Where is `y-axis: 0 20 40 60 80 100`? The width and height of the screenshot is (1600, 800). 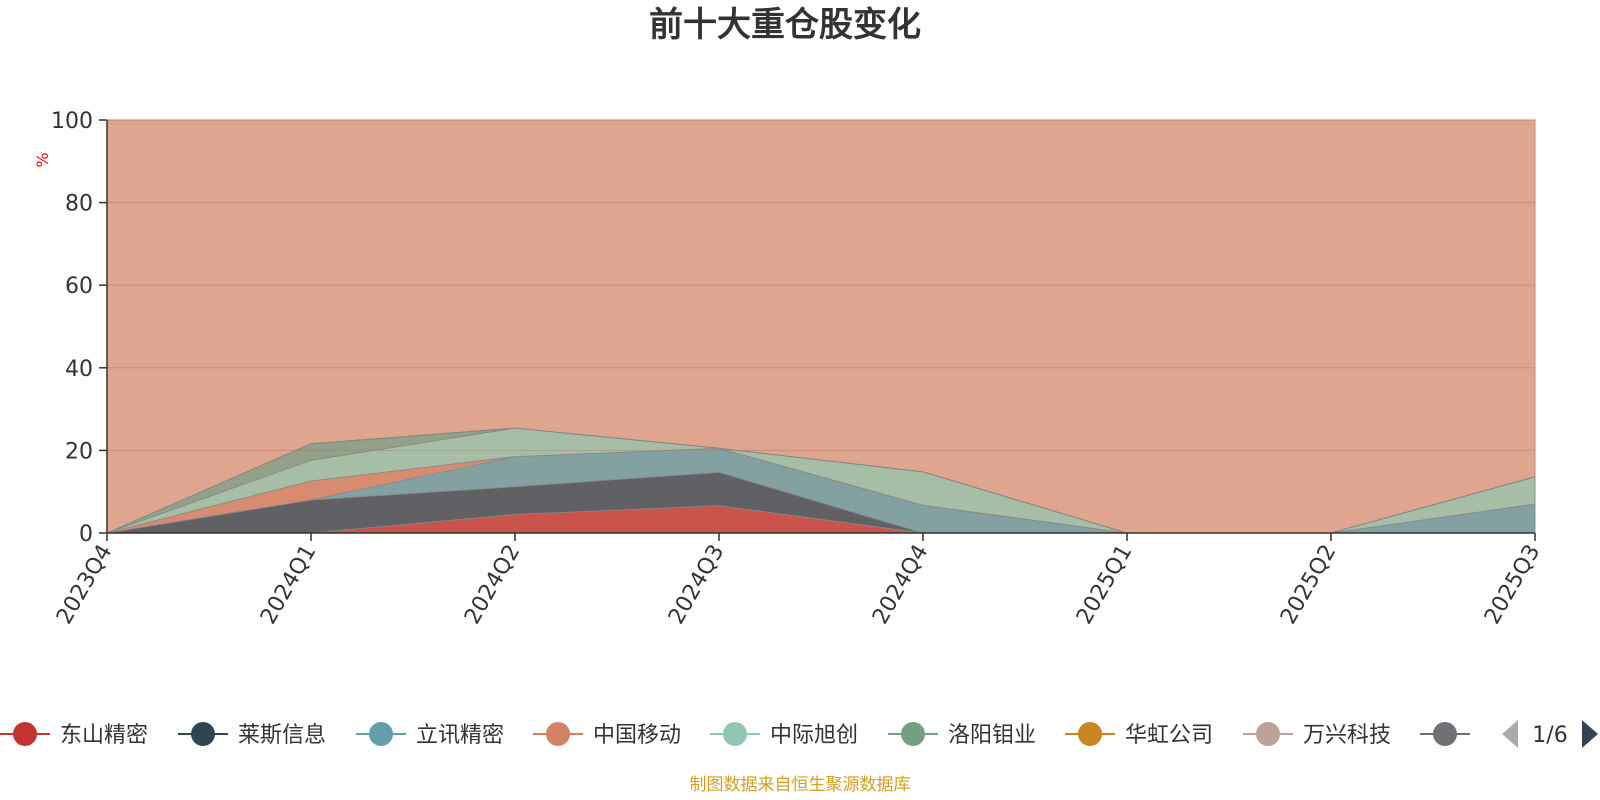
y-axis: 0 20 40 60 80 100 is located at coordinates (79, 328).